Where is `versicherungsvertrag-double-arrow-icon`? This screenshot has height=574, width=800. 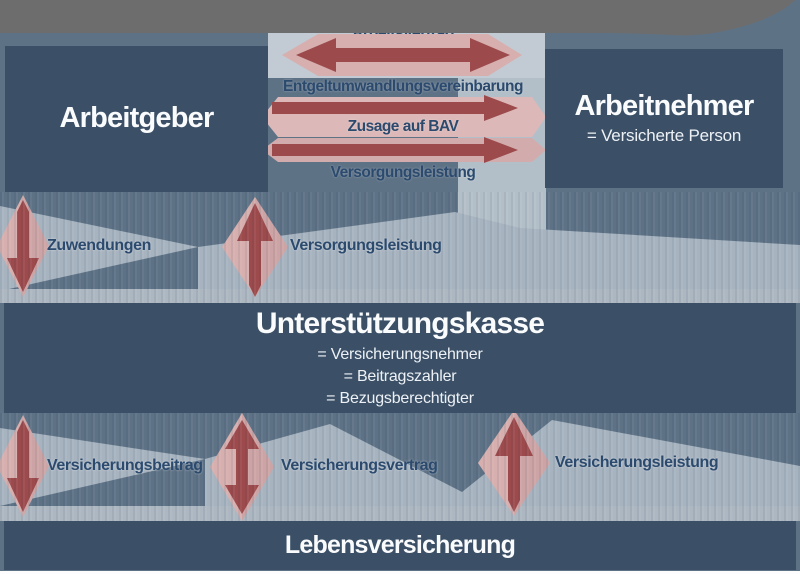
versicherungsvertrag-double-arrow-icon is located at coordinates (242, 467).